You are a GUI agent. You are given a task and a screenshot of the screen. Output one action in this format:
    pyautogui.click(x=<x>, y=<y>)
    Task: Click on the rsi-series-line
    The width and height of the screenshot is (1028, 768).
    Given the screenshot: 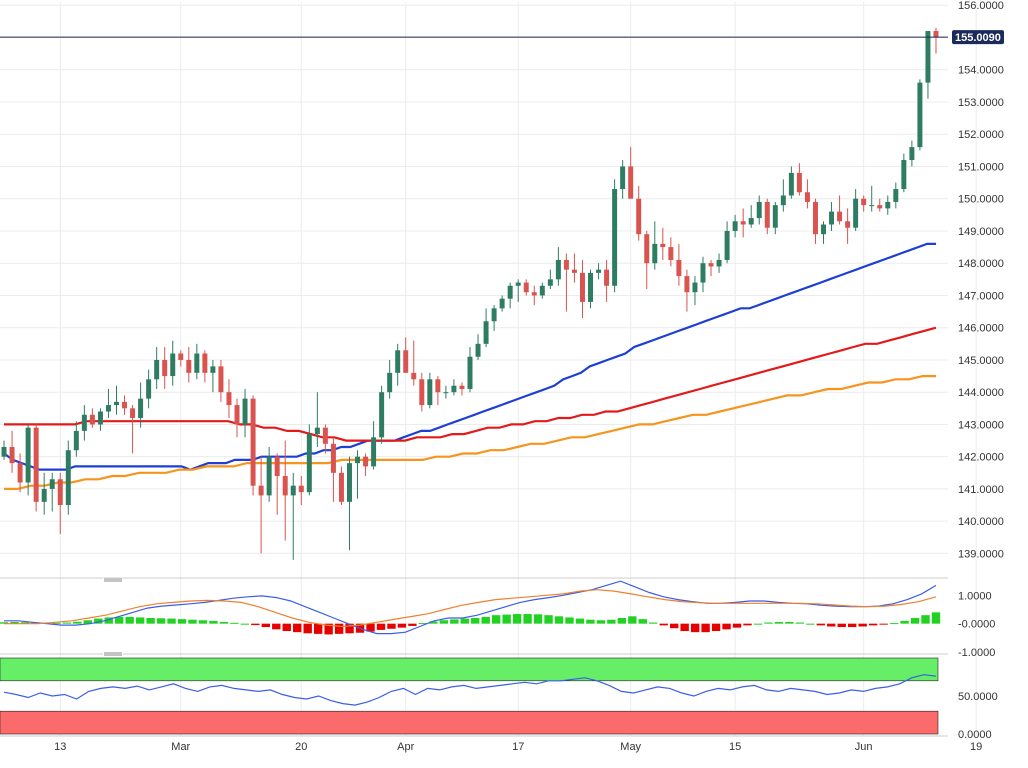 What is the action you would take?
    pyautogui.click(x=470, y=690)
    